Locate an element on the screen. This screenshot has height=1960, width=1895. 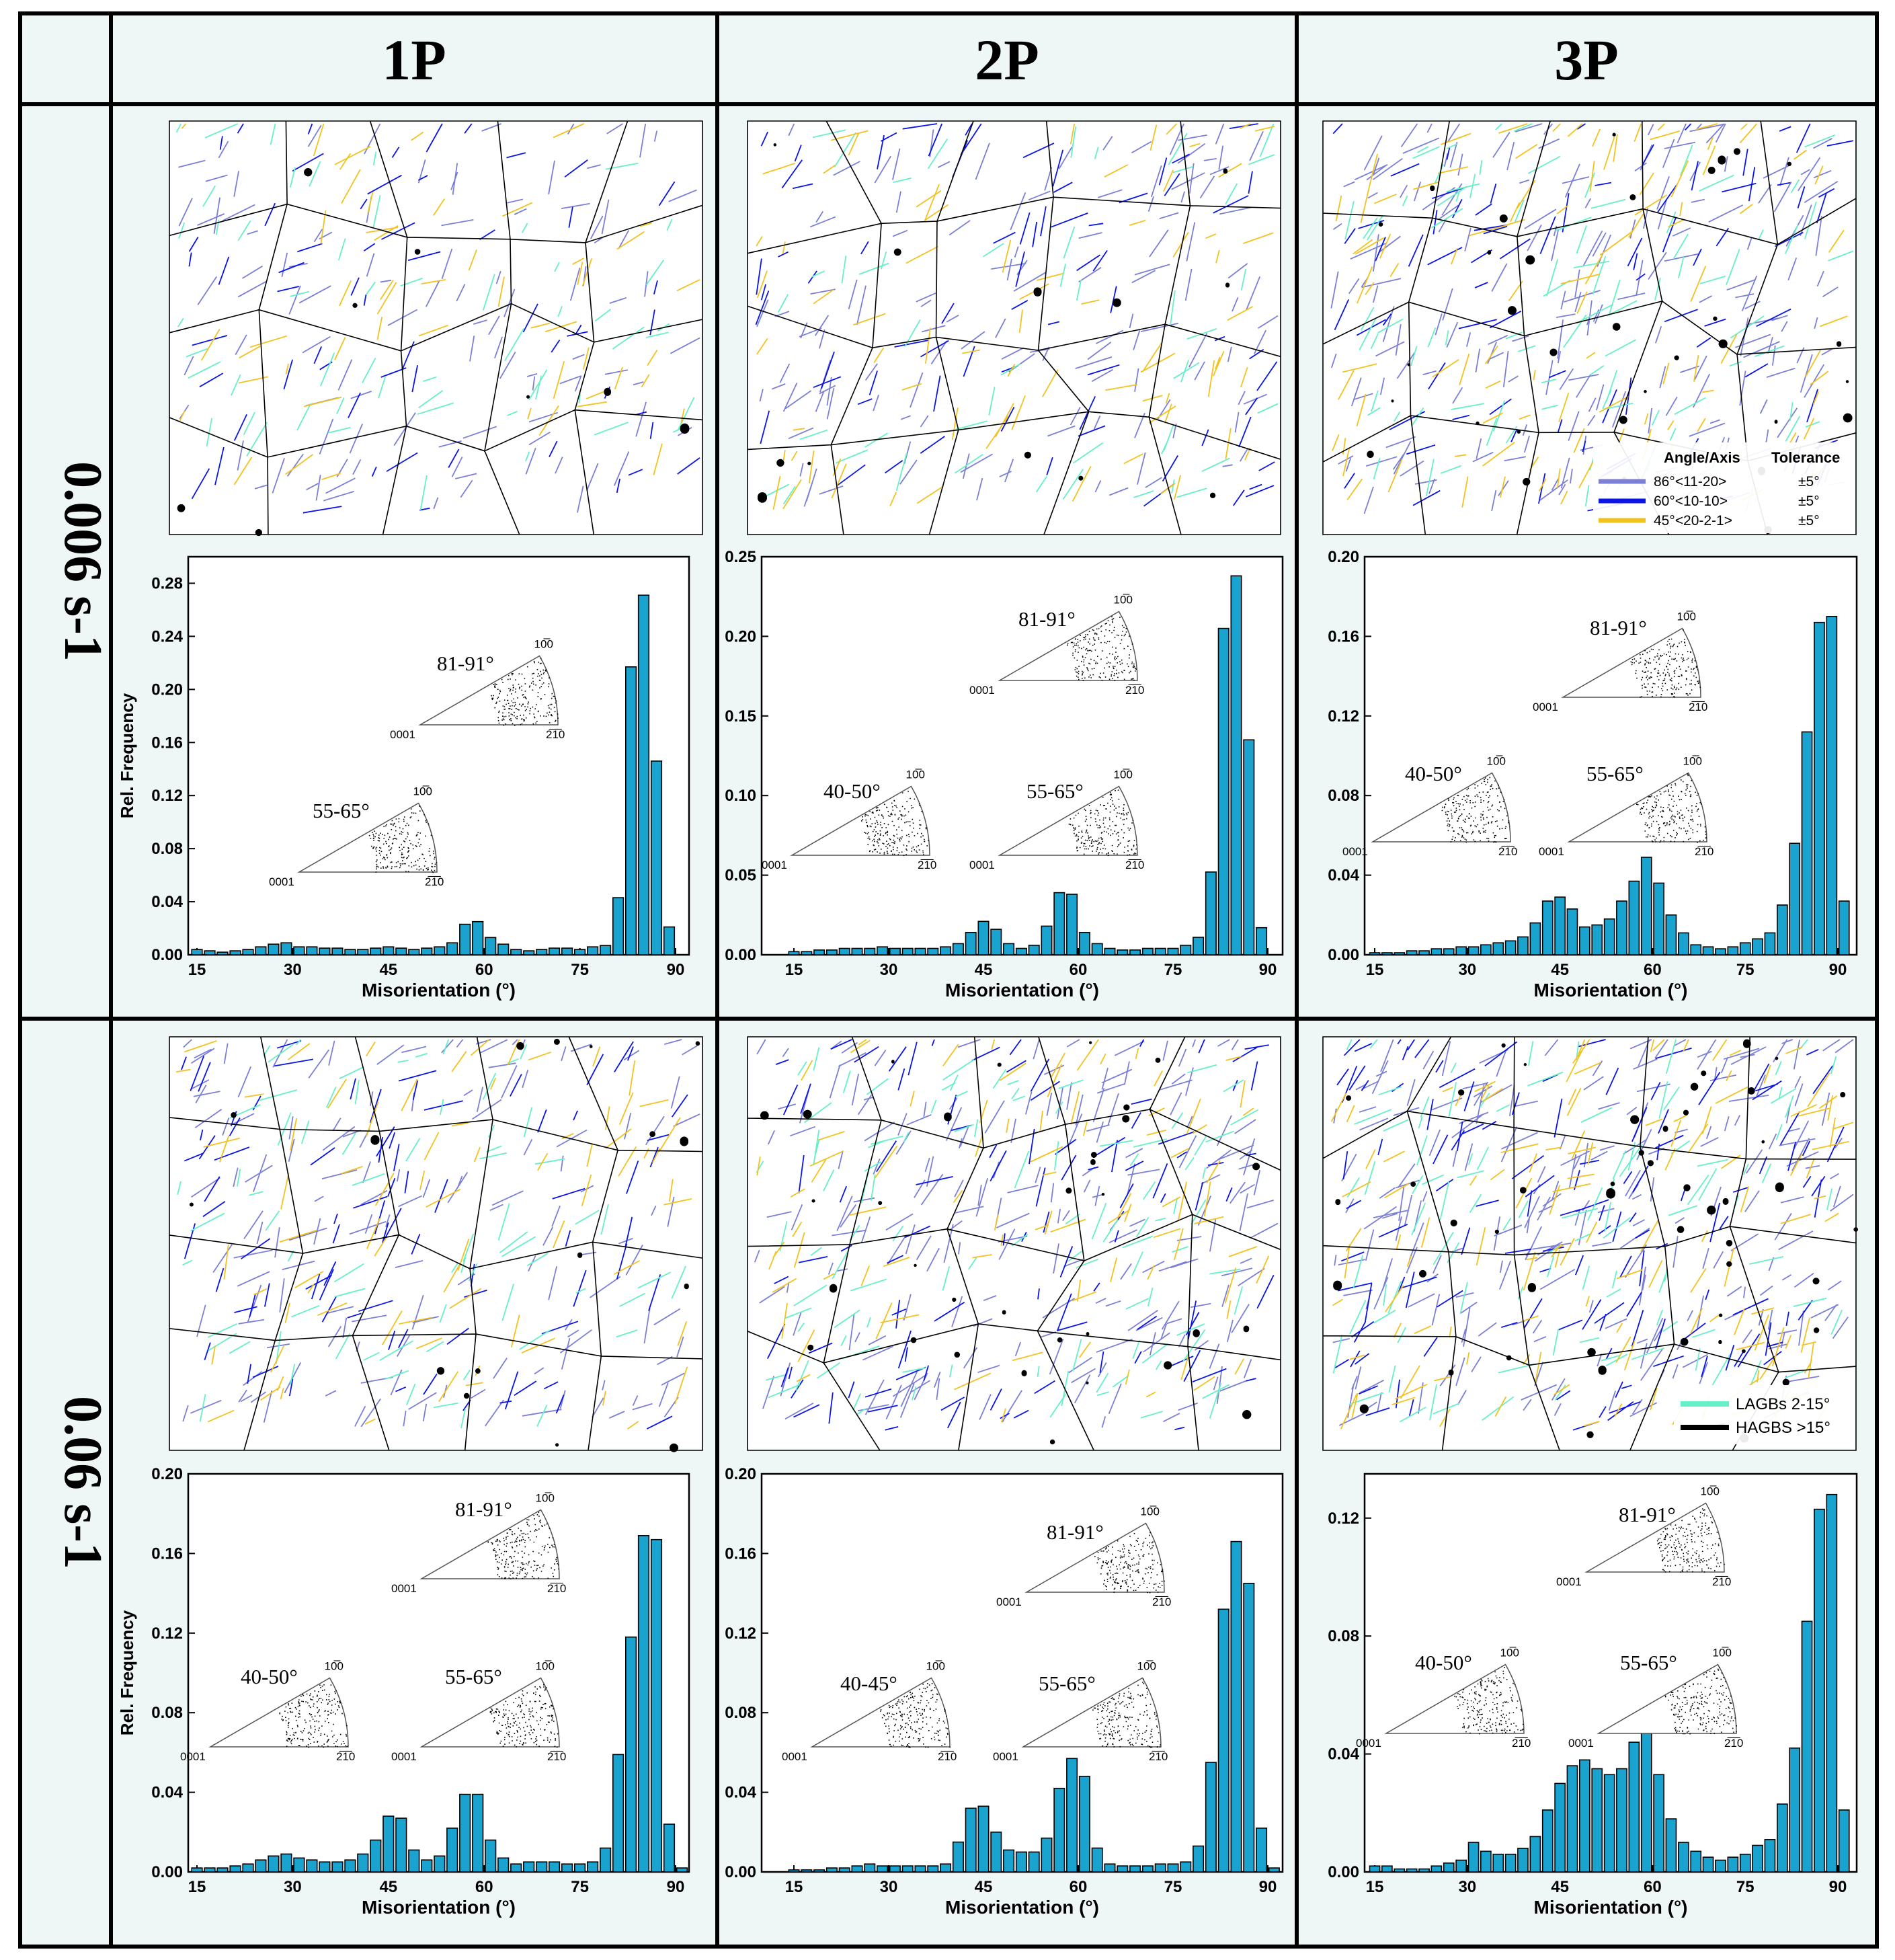
y-tick-label: 0.25 is located at coordinates (740, 557).